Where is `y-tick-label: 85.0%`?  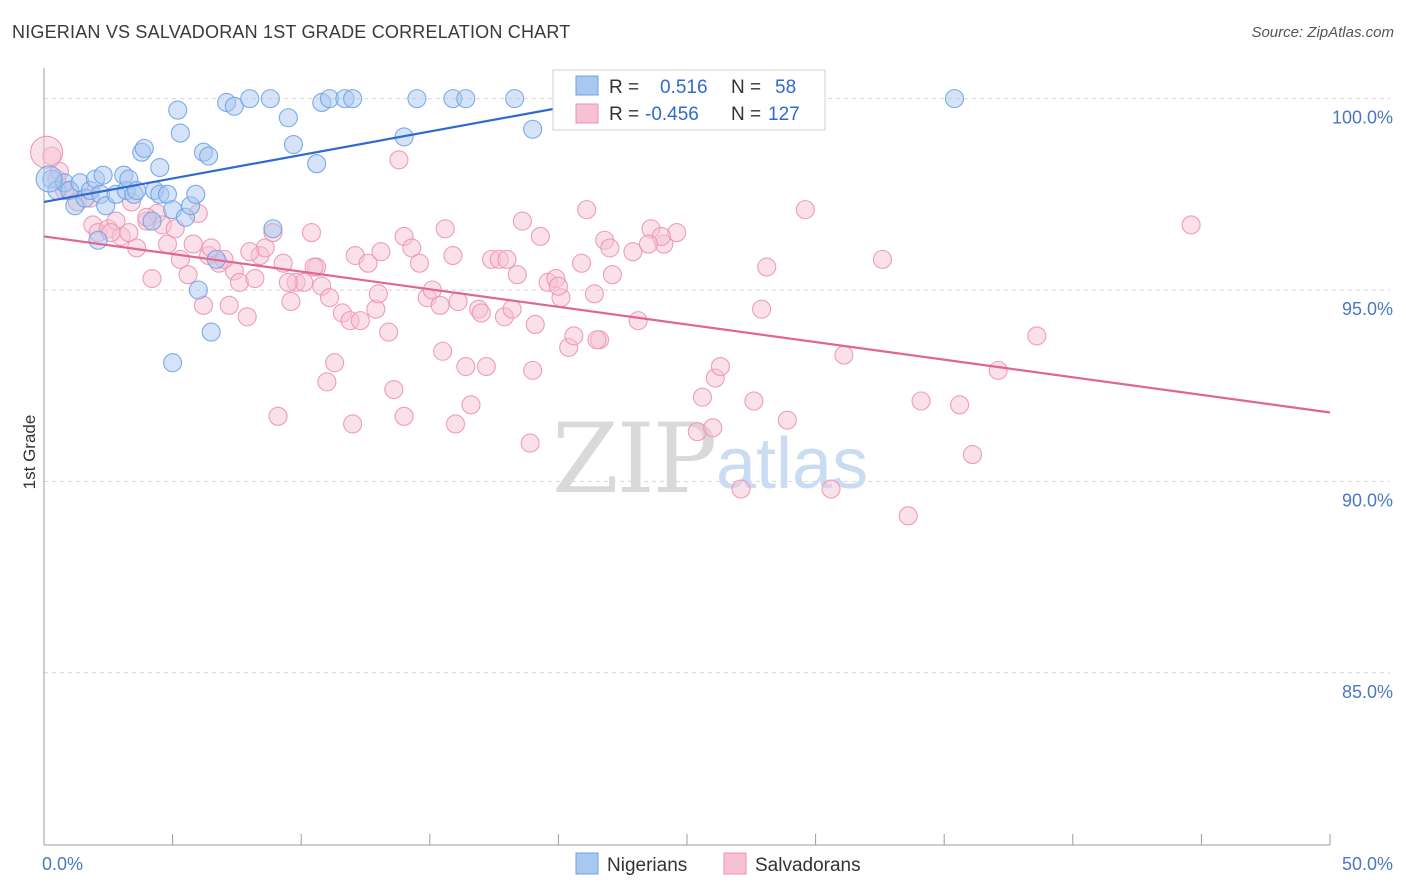 y-tick-label: 85.0% is located at coordinates (1367, 692).